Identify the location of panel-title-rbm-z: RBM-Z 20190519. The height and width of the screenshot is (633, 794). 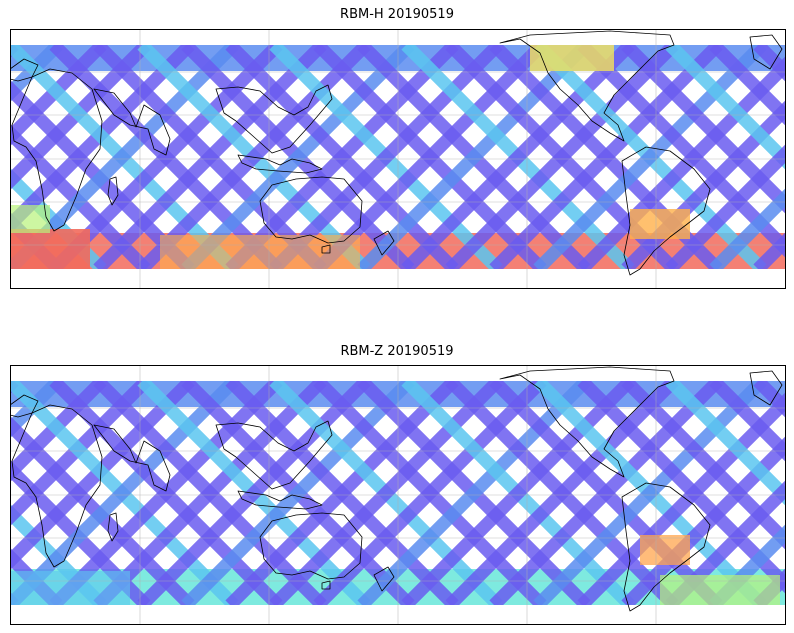
(397, 351).